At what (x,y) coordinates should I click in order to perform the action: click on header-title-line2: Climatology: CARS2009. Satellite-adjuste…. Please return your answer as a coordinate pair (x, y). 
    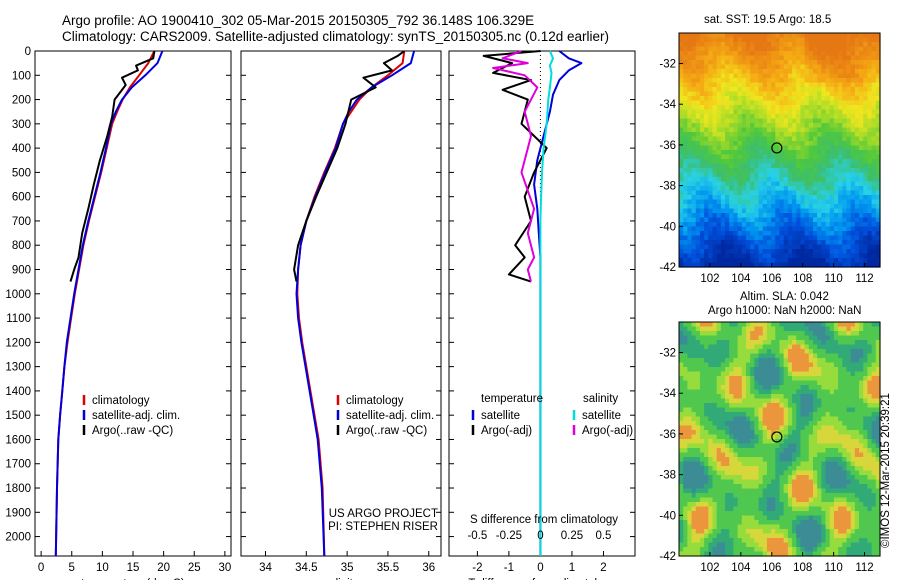
    Looking at the image, I should click on (336, 36).